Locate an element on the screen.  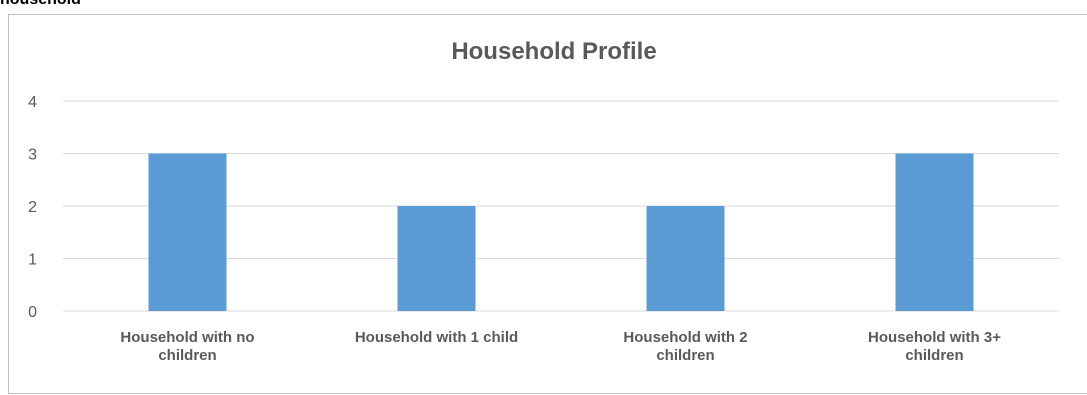
y-tick-label: 4 is located at coordinates (32, 102).